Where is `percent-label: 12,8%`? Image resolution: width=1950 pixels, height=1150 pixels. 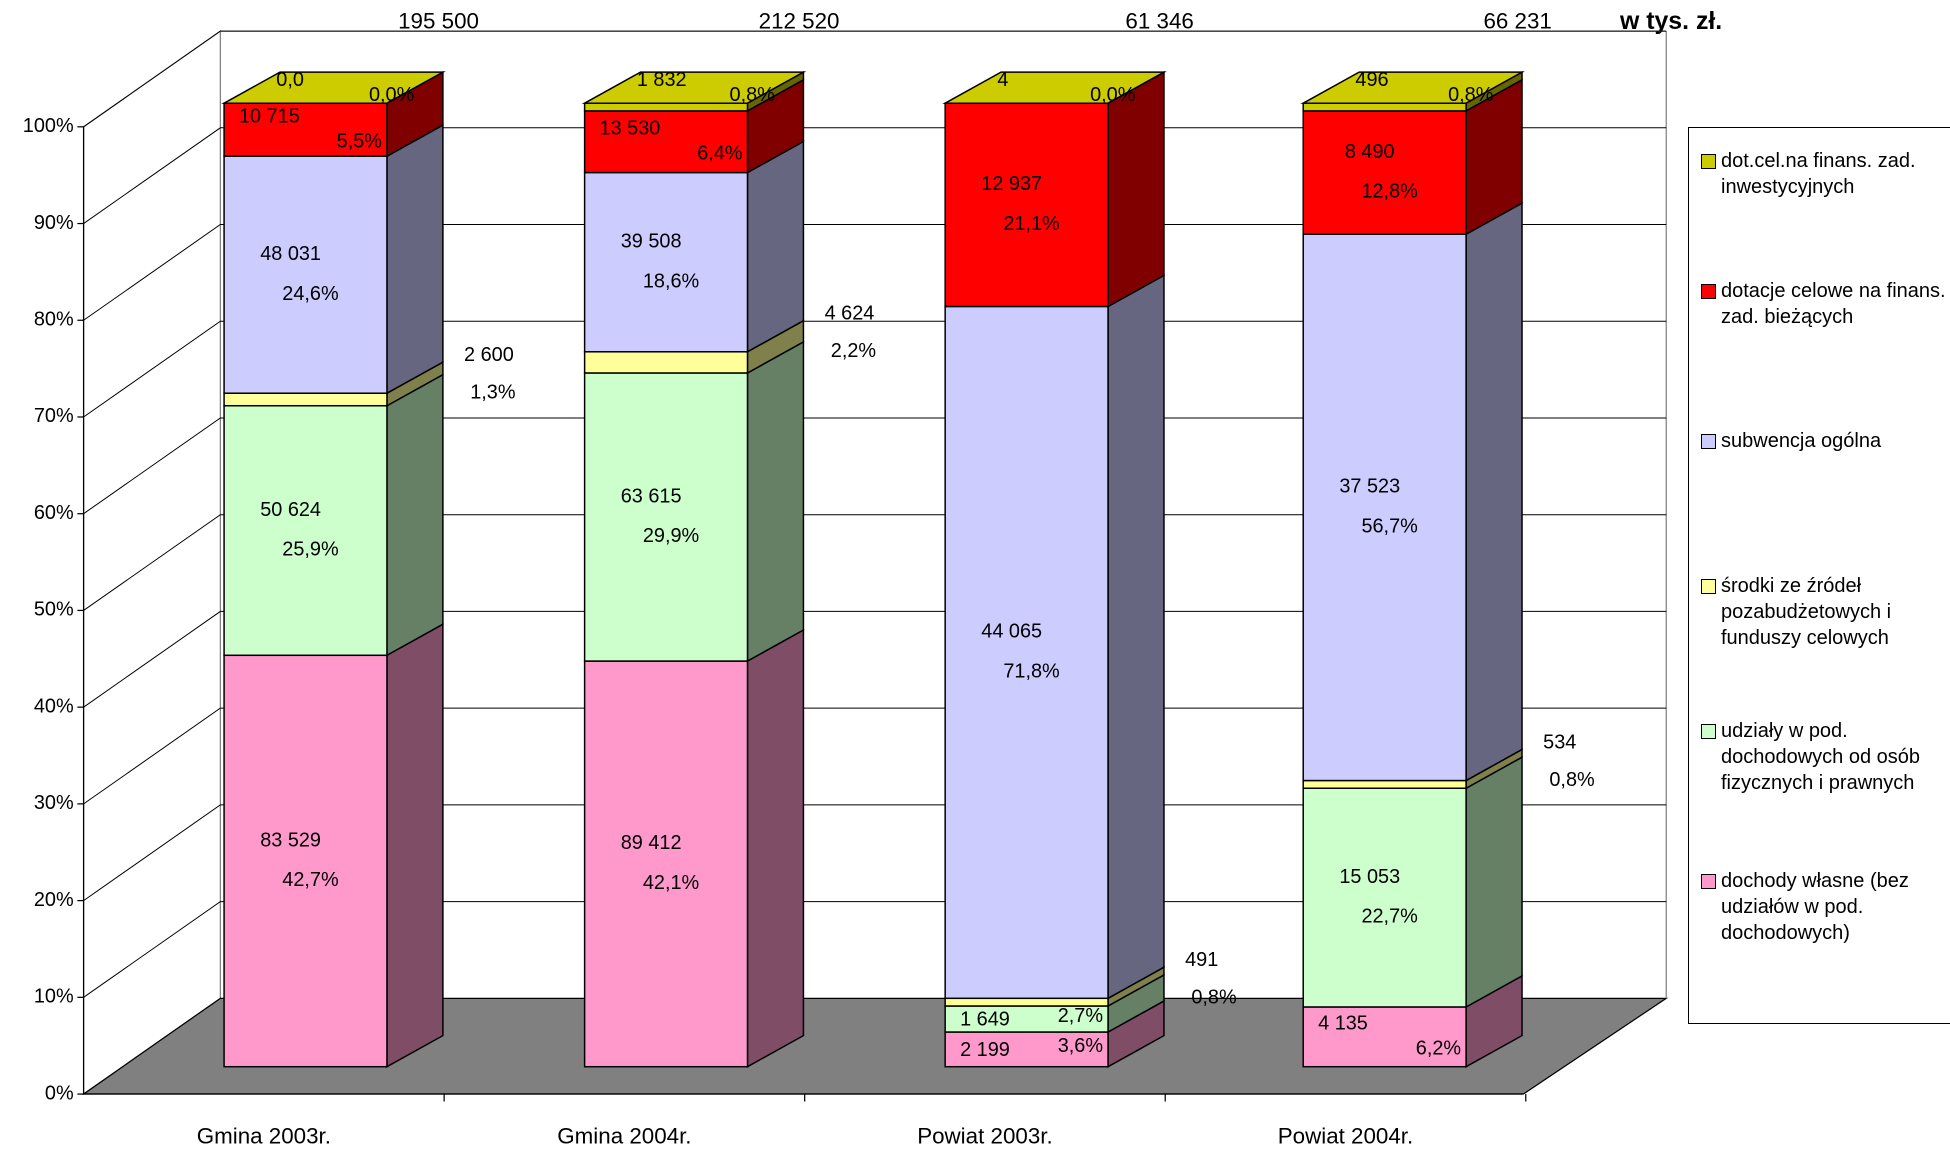 percent-label: 12,8% is located at coordinates (1389, 192).